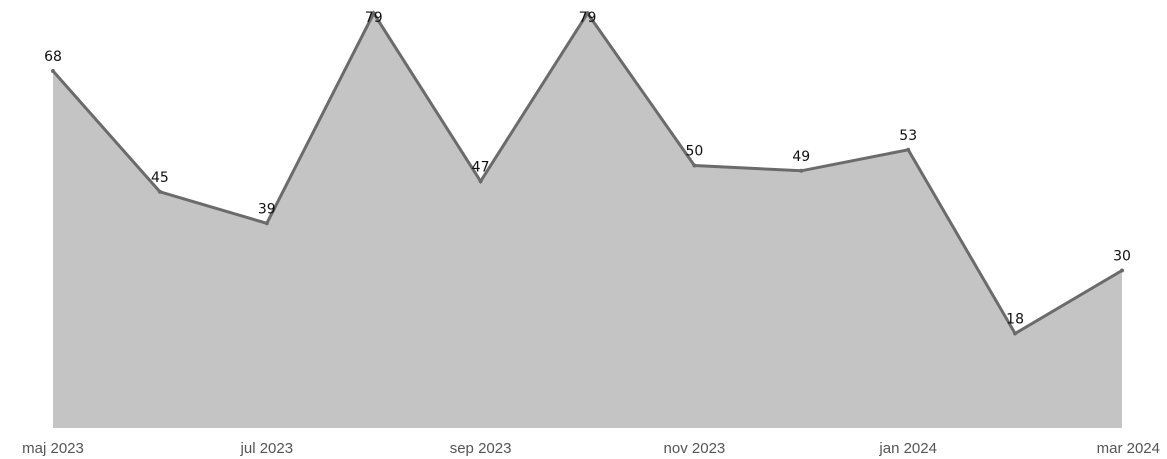 This screenshot has height=459, width=1167. I want to click on data-label: 18, so click(1015, 320).